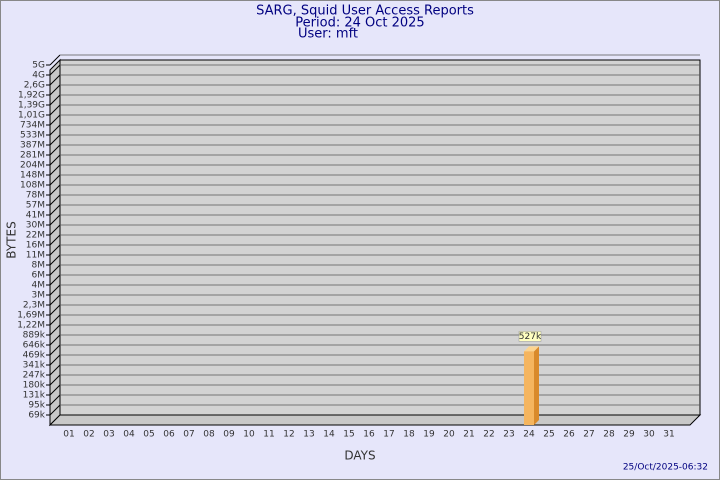 Image resolution: width=720 pixels, height=480 pixels. Describe the element at coordinates (529, 435) in the screenshot. I see `x-tick-label: 24` at that location.